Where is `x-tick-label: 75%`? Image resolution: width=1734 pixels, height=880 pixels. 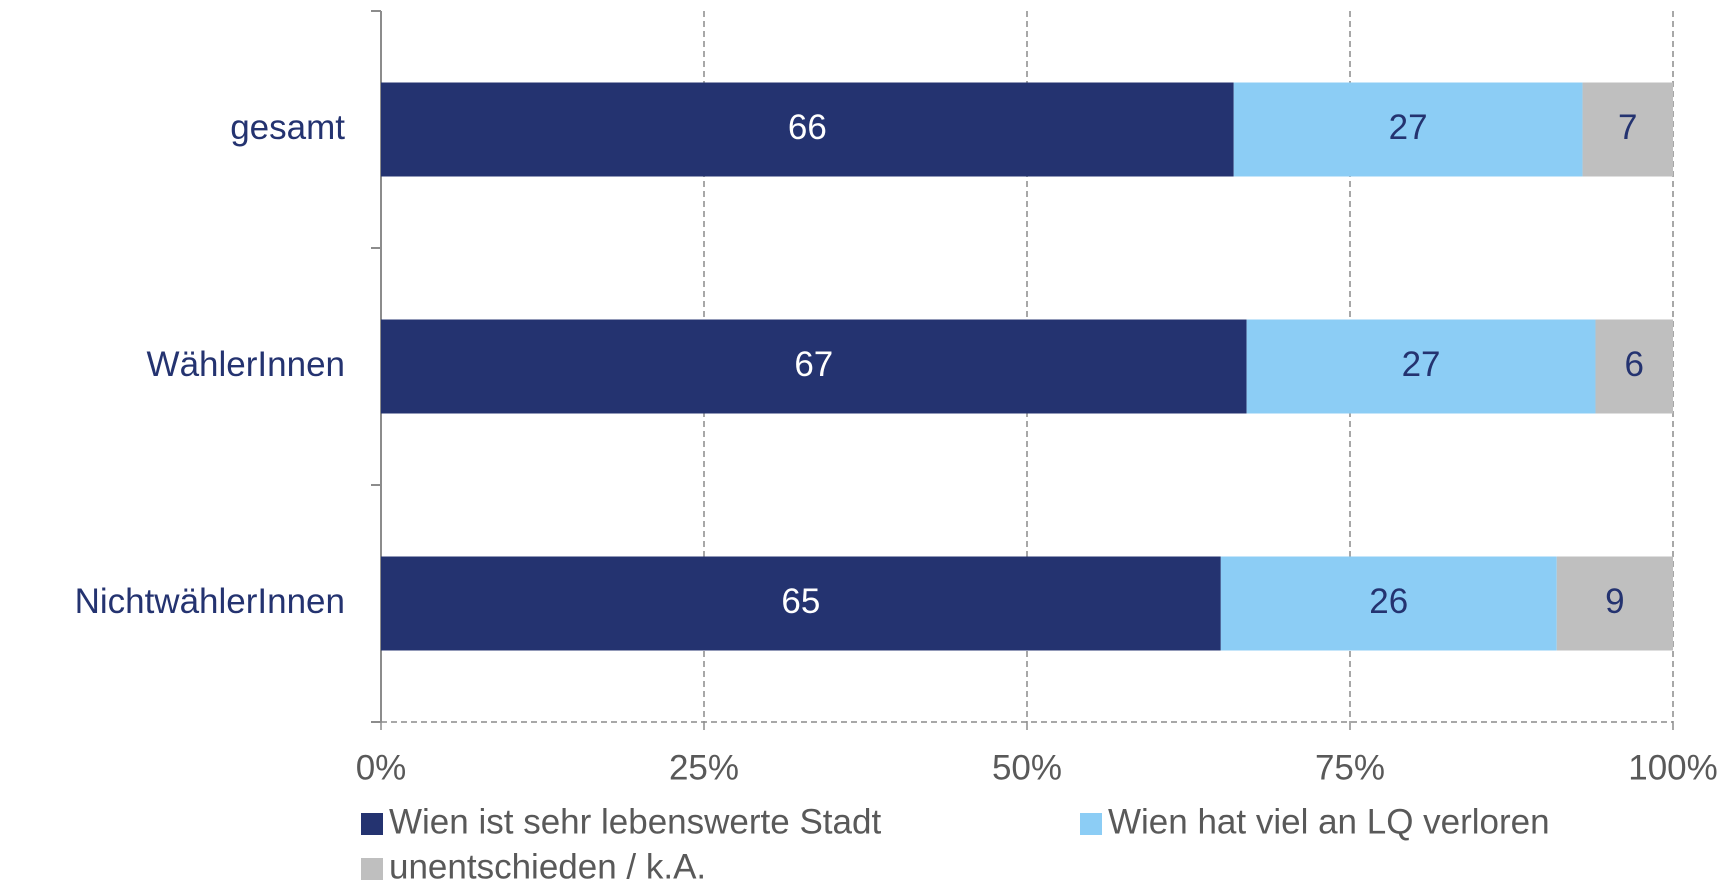
x-tick-label: 75% is located at coordinates (1350, 767).